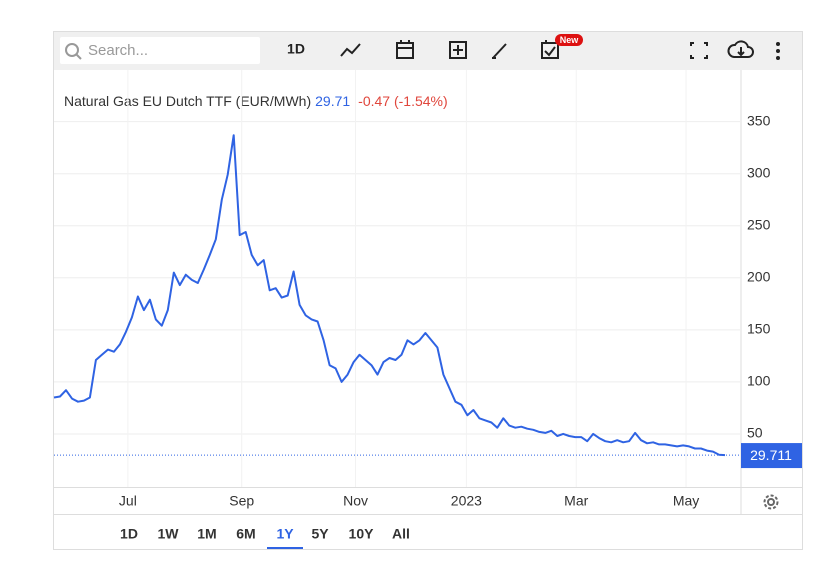 The image size is (824, 576). Describe the element at coordinates (169, 534) in the screenshot. I see `range-button: 1W` at that location.